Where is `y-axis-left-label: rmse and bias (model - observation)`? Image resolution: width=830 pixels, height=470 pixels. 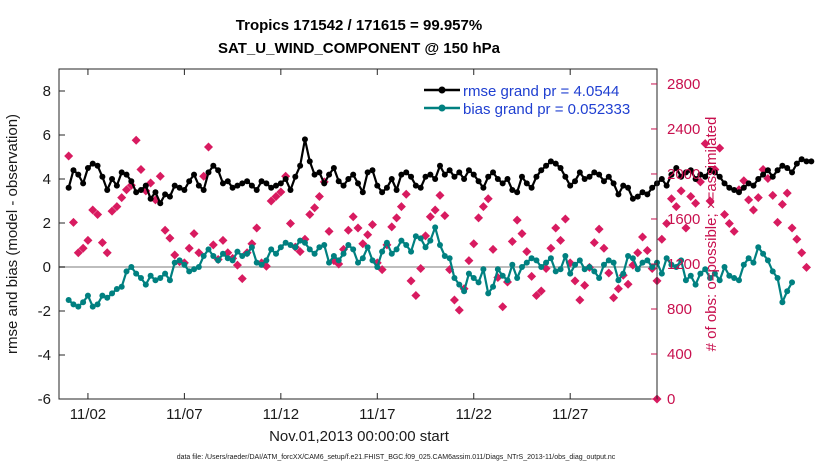 y-axis-left-label: rmse and bias (model - observation) is located at coordinates (12, 234).